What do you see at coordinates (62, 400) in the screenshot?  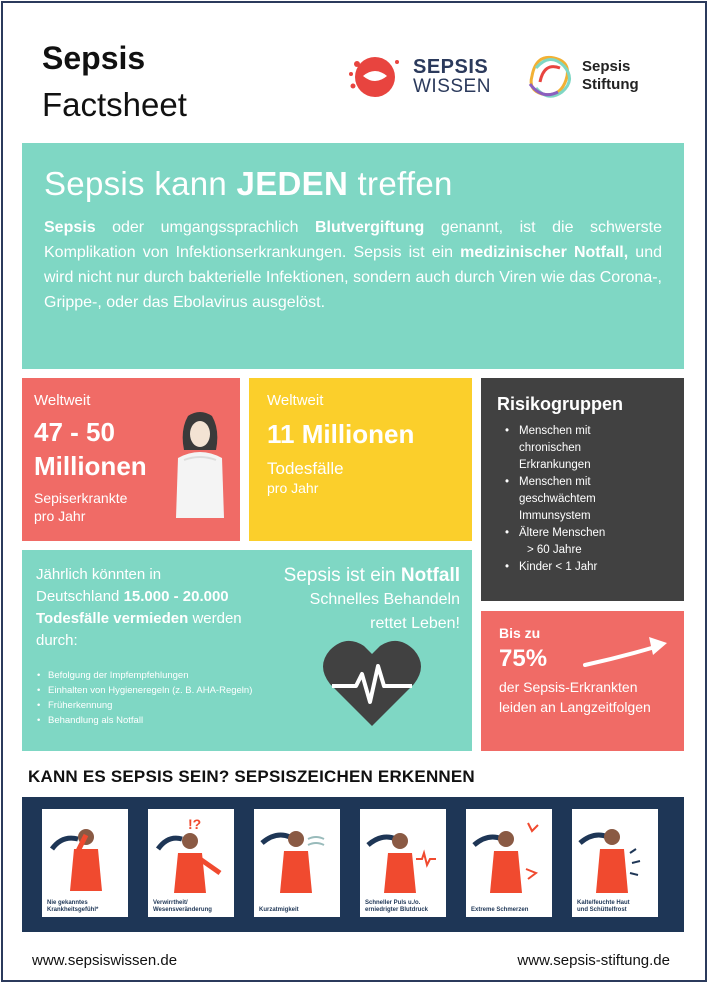 I see `stat1-label: Weltweit` at bounding box center [62, 400].